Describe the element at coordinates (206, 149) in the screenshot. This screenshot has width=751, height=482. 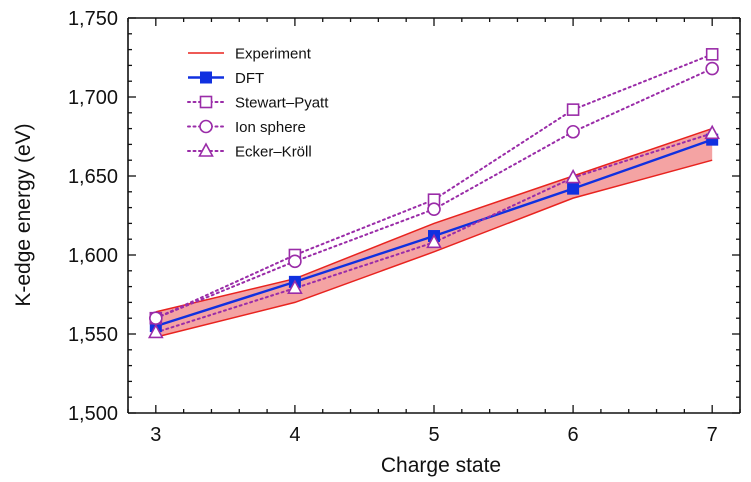
I see `legend-marker-ecker-kr-ll` at that location.